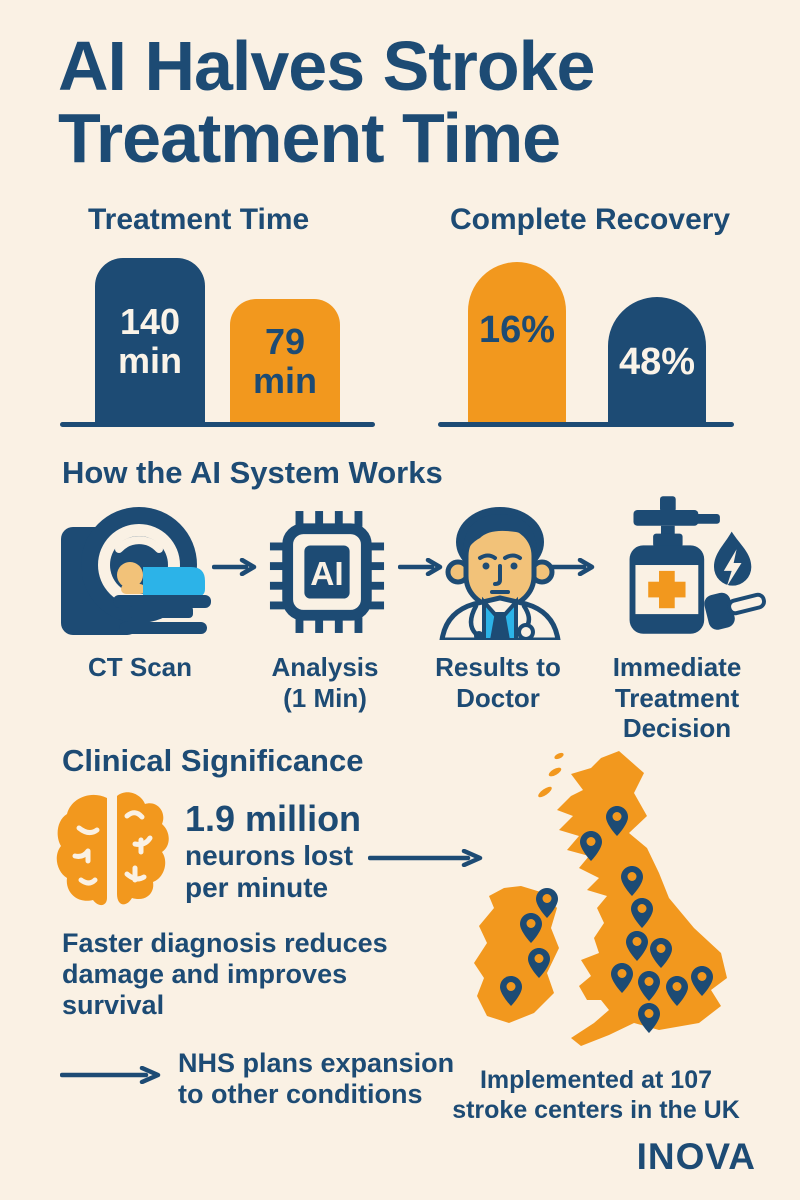 Image resolution: width=800 pixels, height=1200 pixels. I want to click on bar-16-percent: 16%, so click(517, 343).